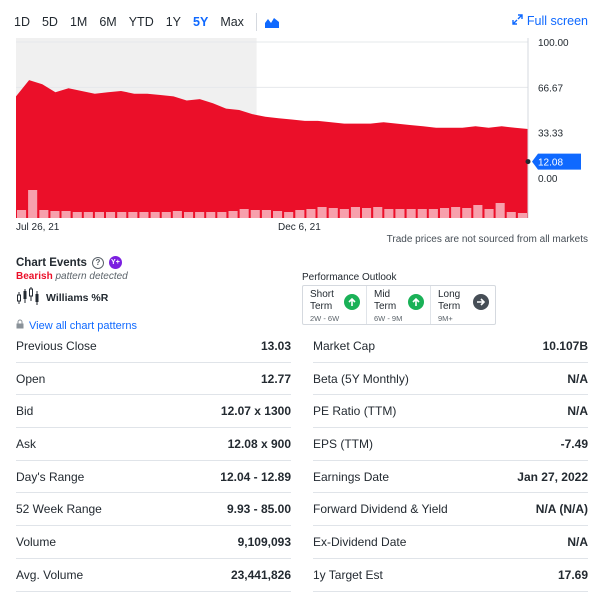 This screenshot has height=600, width=600. Describe the element at coordinates (528, 162) in the screenshot. I see `current-price-dot` at that location.